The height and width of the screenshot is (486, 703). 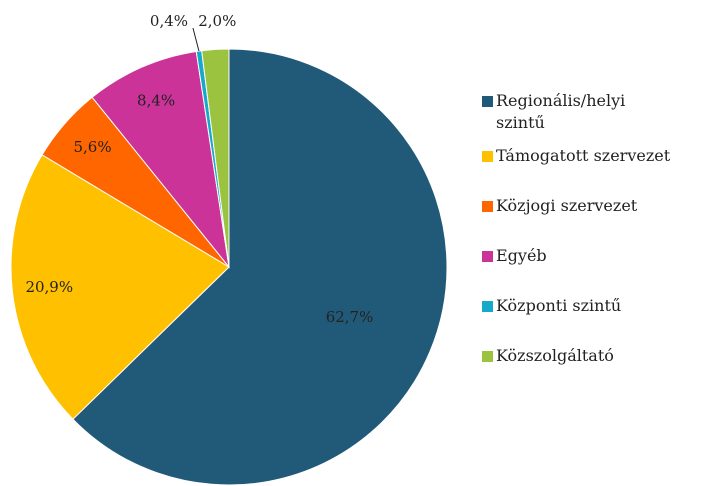 I want to click on legend-label: Közszolgáltató, so click(x=555, y=355).